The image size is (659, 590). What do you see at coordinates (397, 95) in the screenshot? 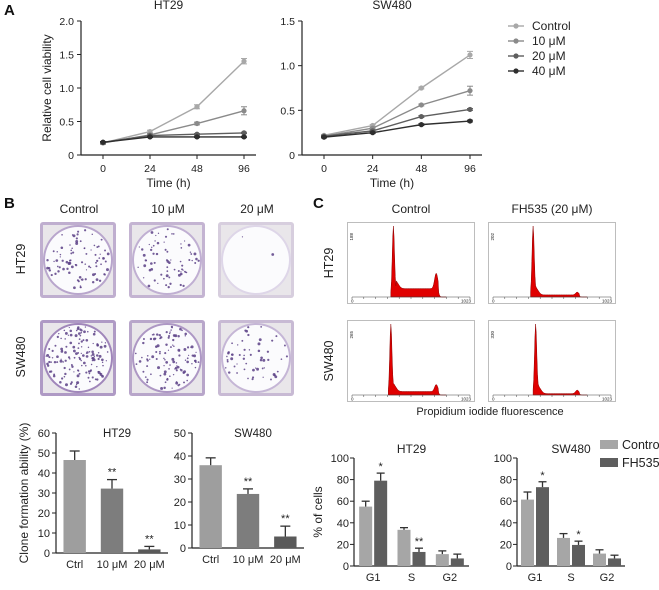
I see `series-line` at bounding box center [397, 95].